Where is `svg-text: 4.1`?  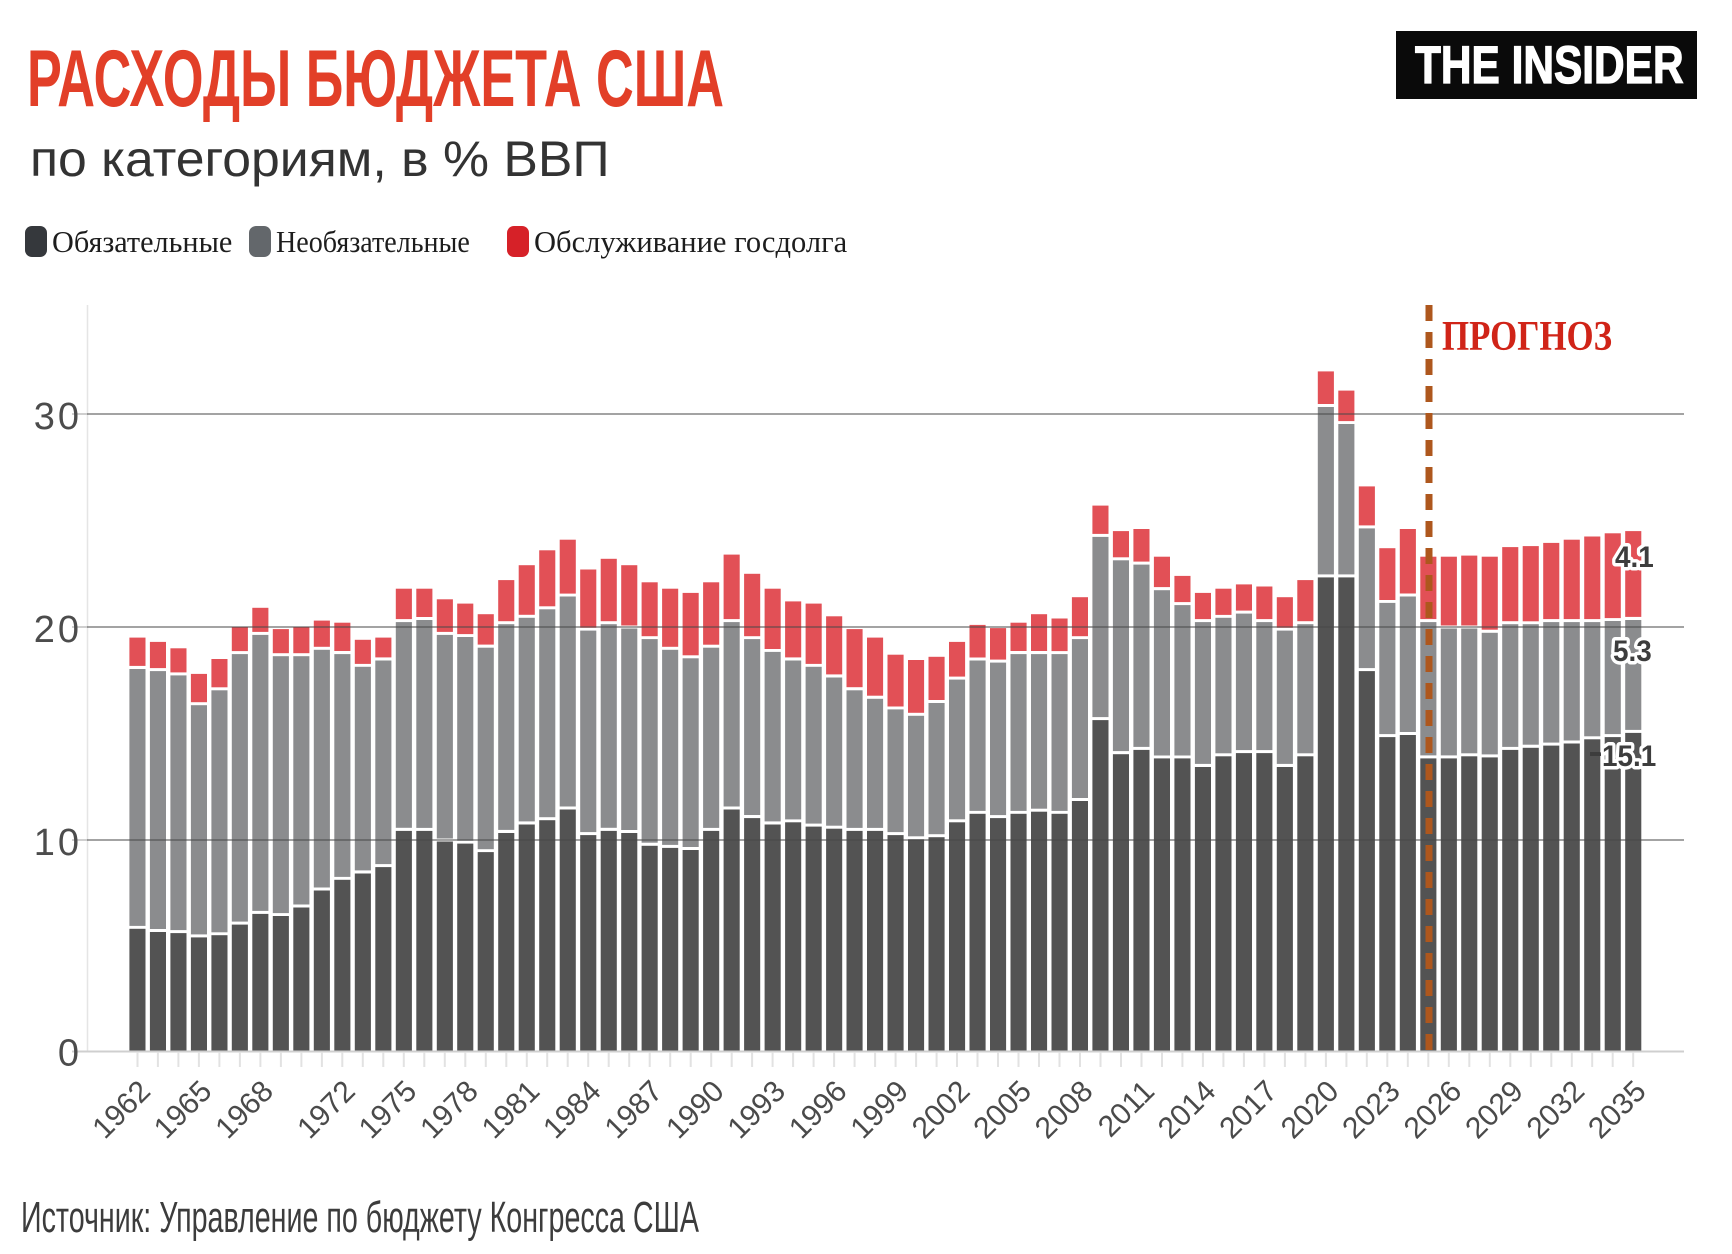
svg-text: 4.1 is located at coordinates (1634, 557).